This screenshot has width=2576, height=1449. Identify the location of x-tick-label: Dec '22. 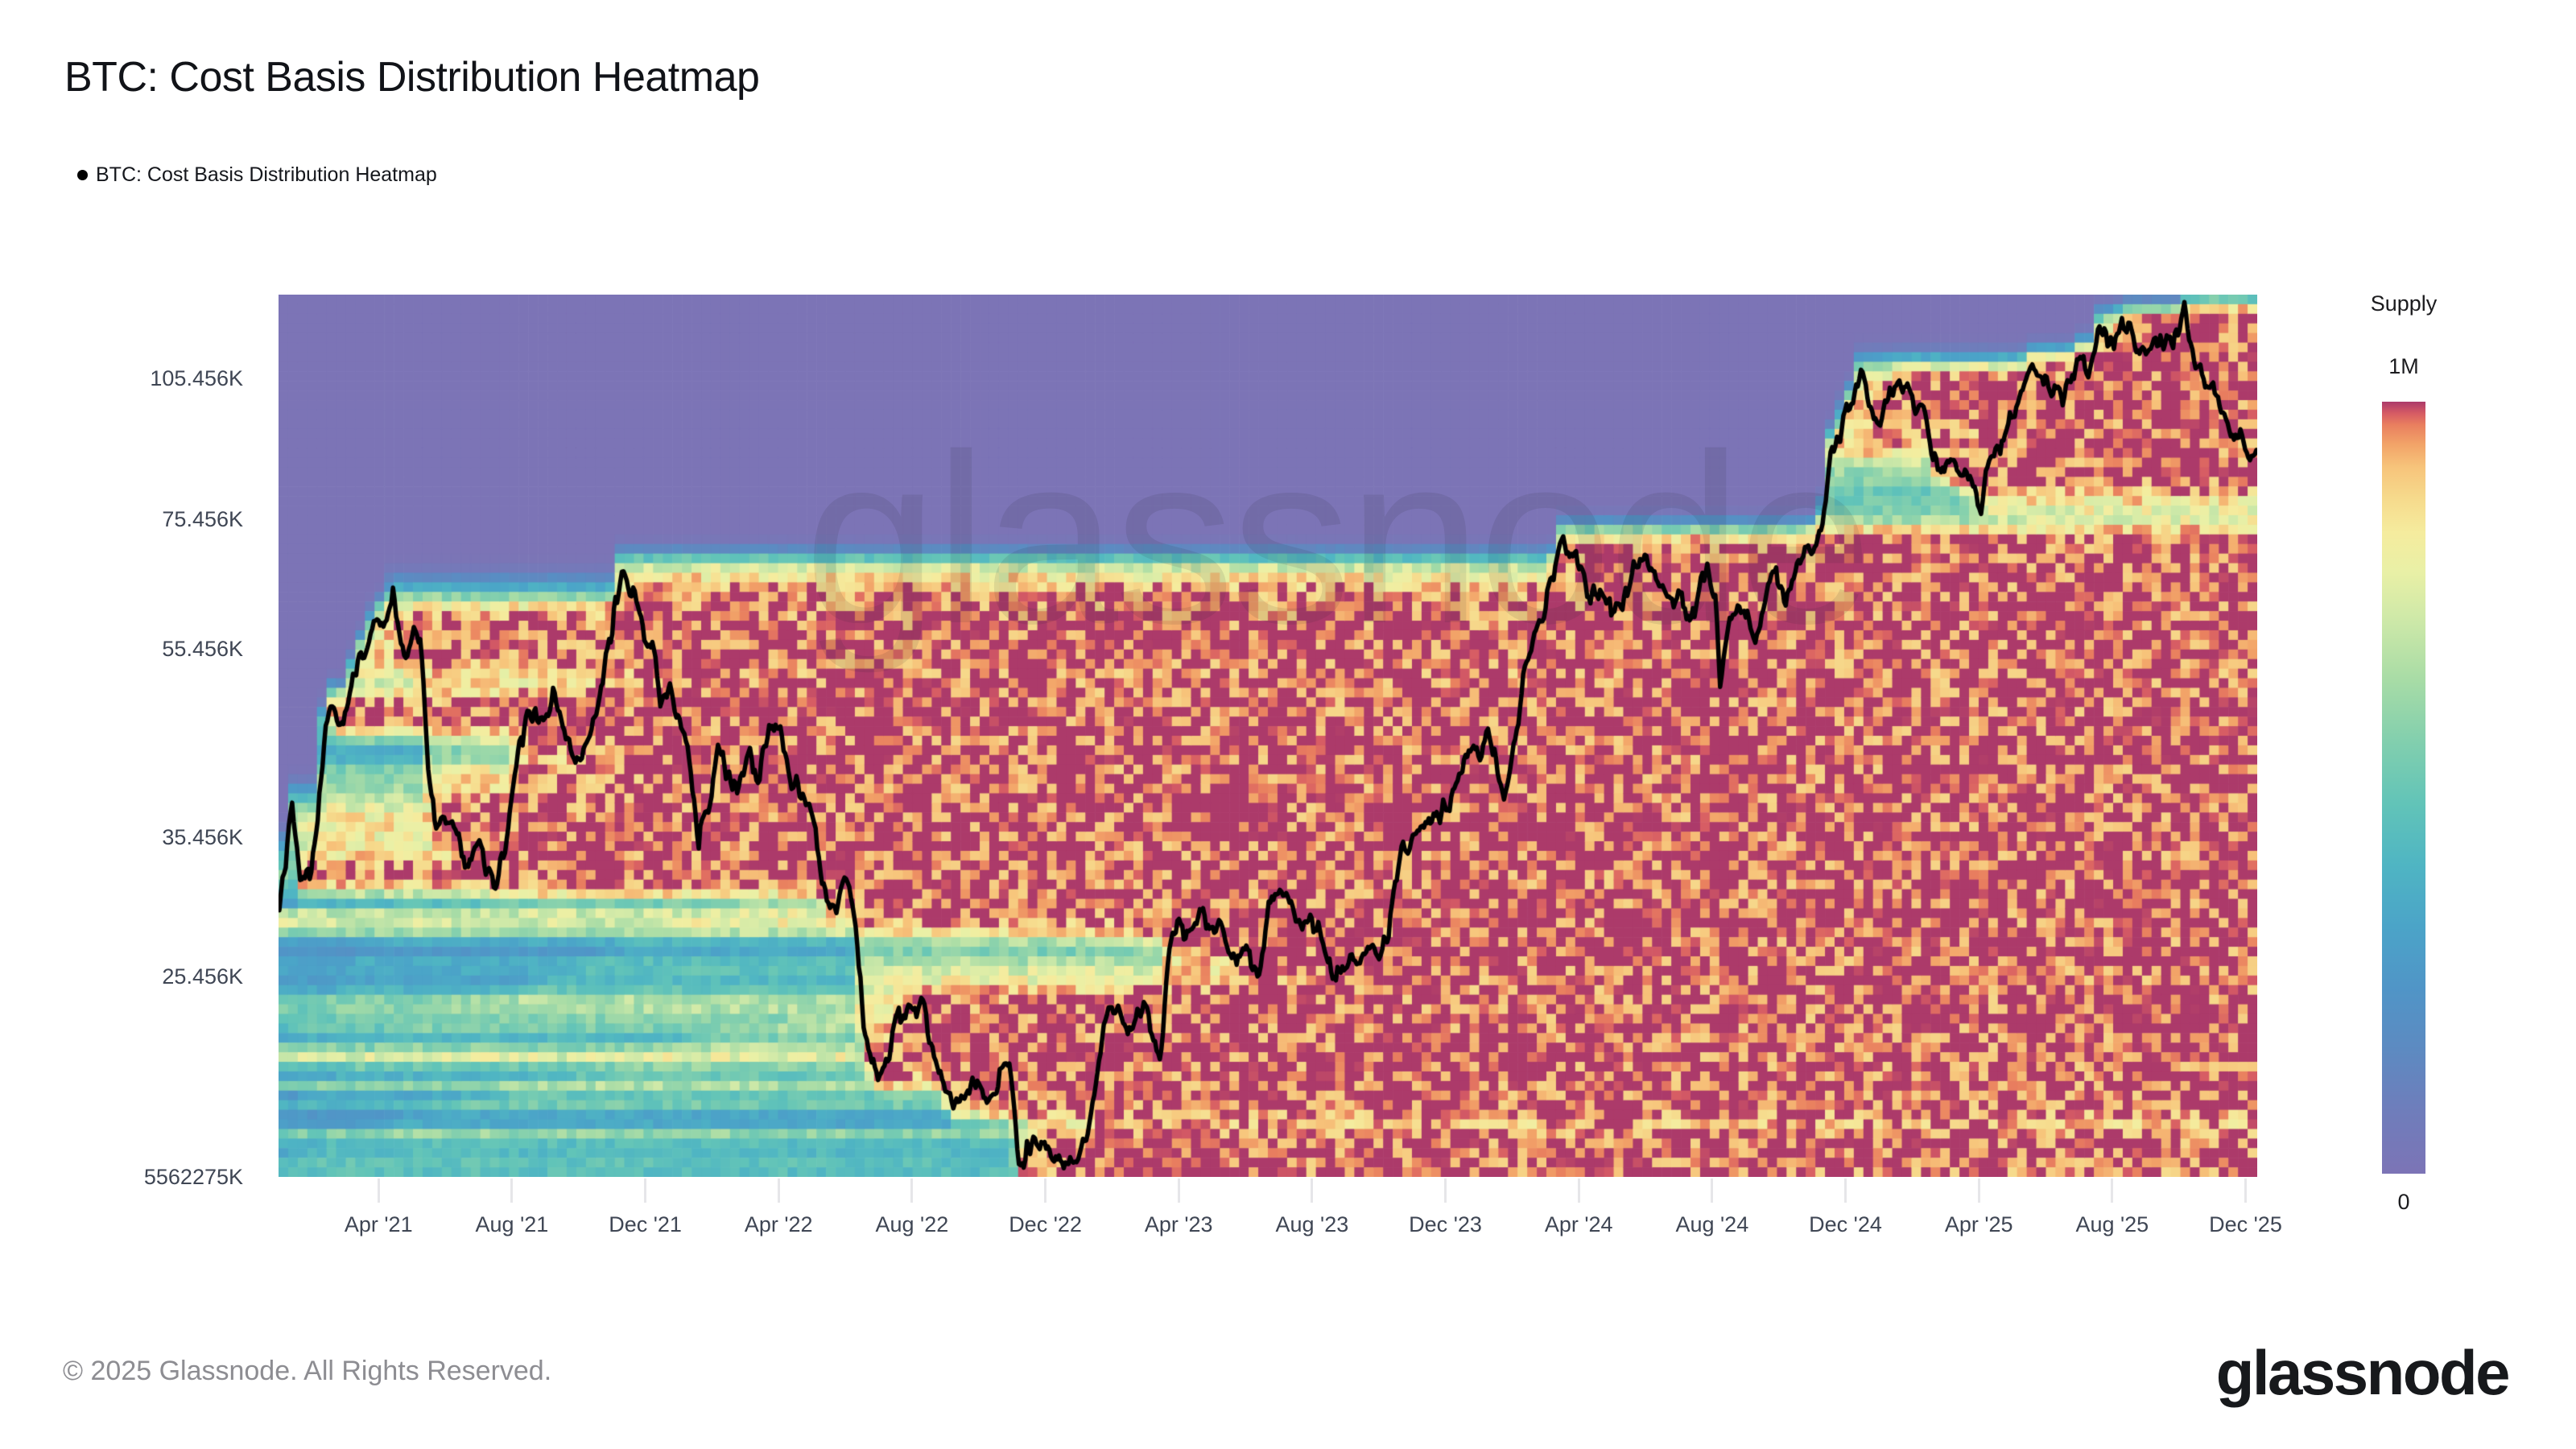
(1045, 1224).